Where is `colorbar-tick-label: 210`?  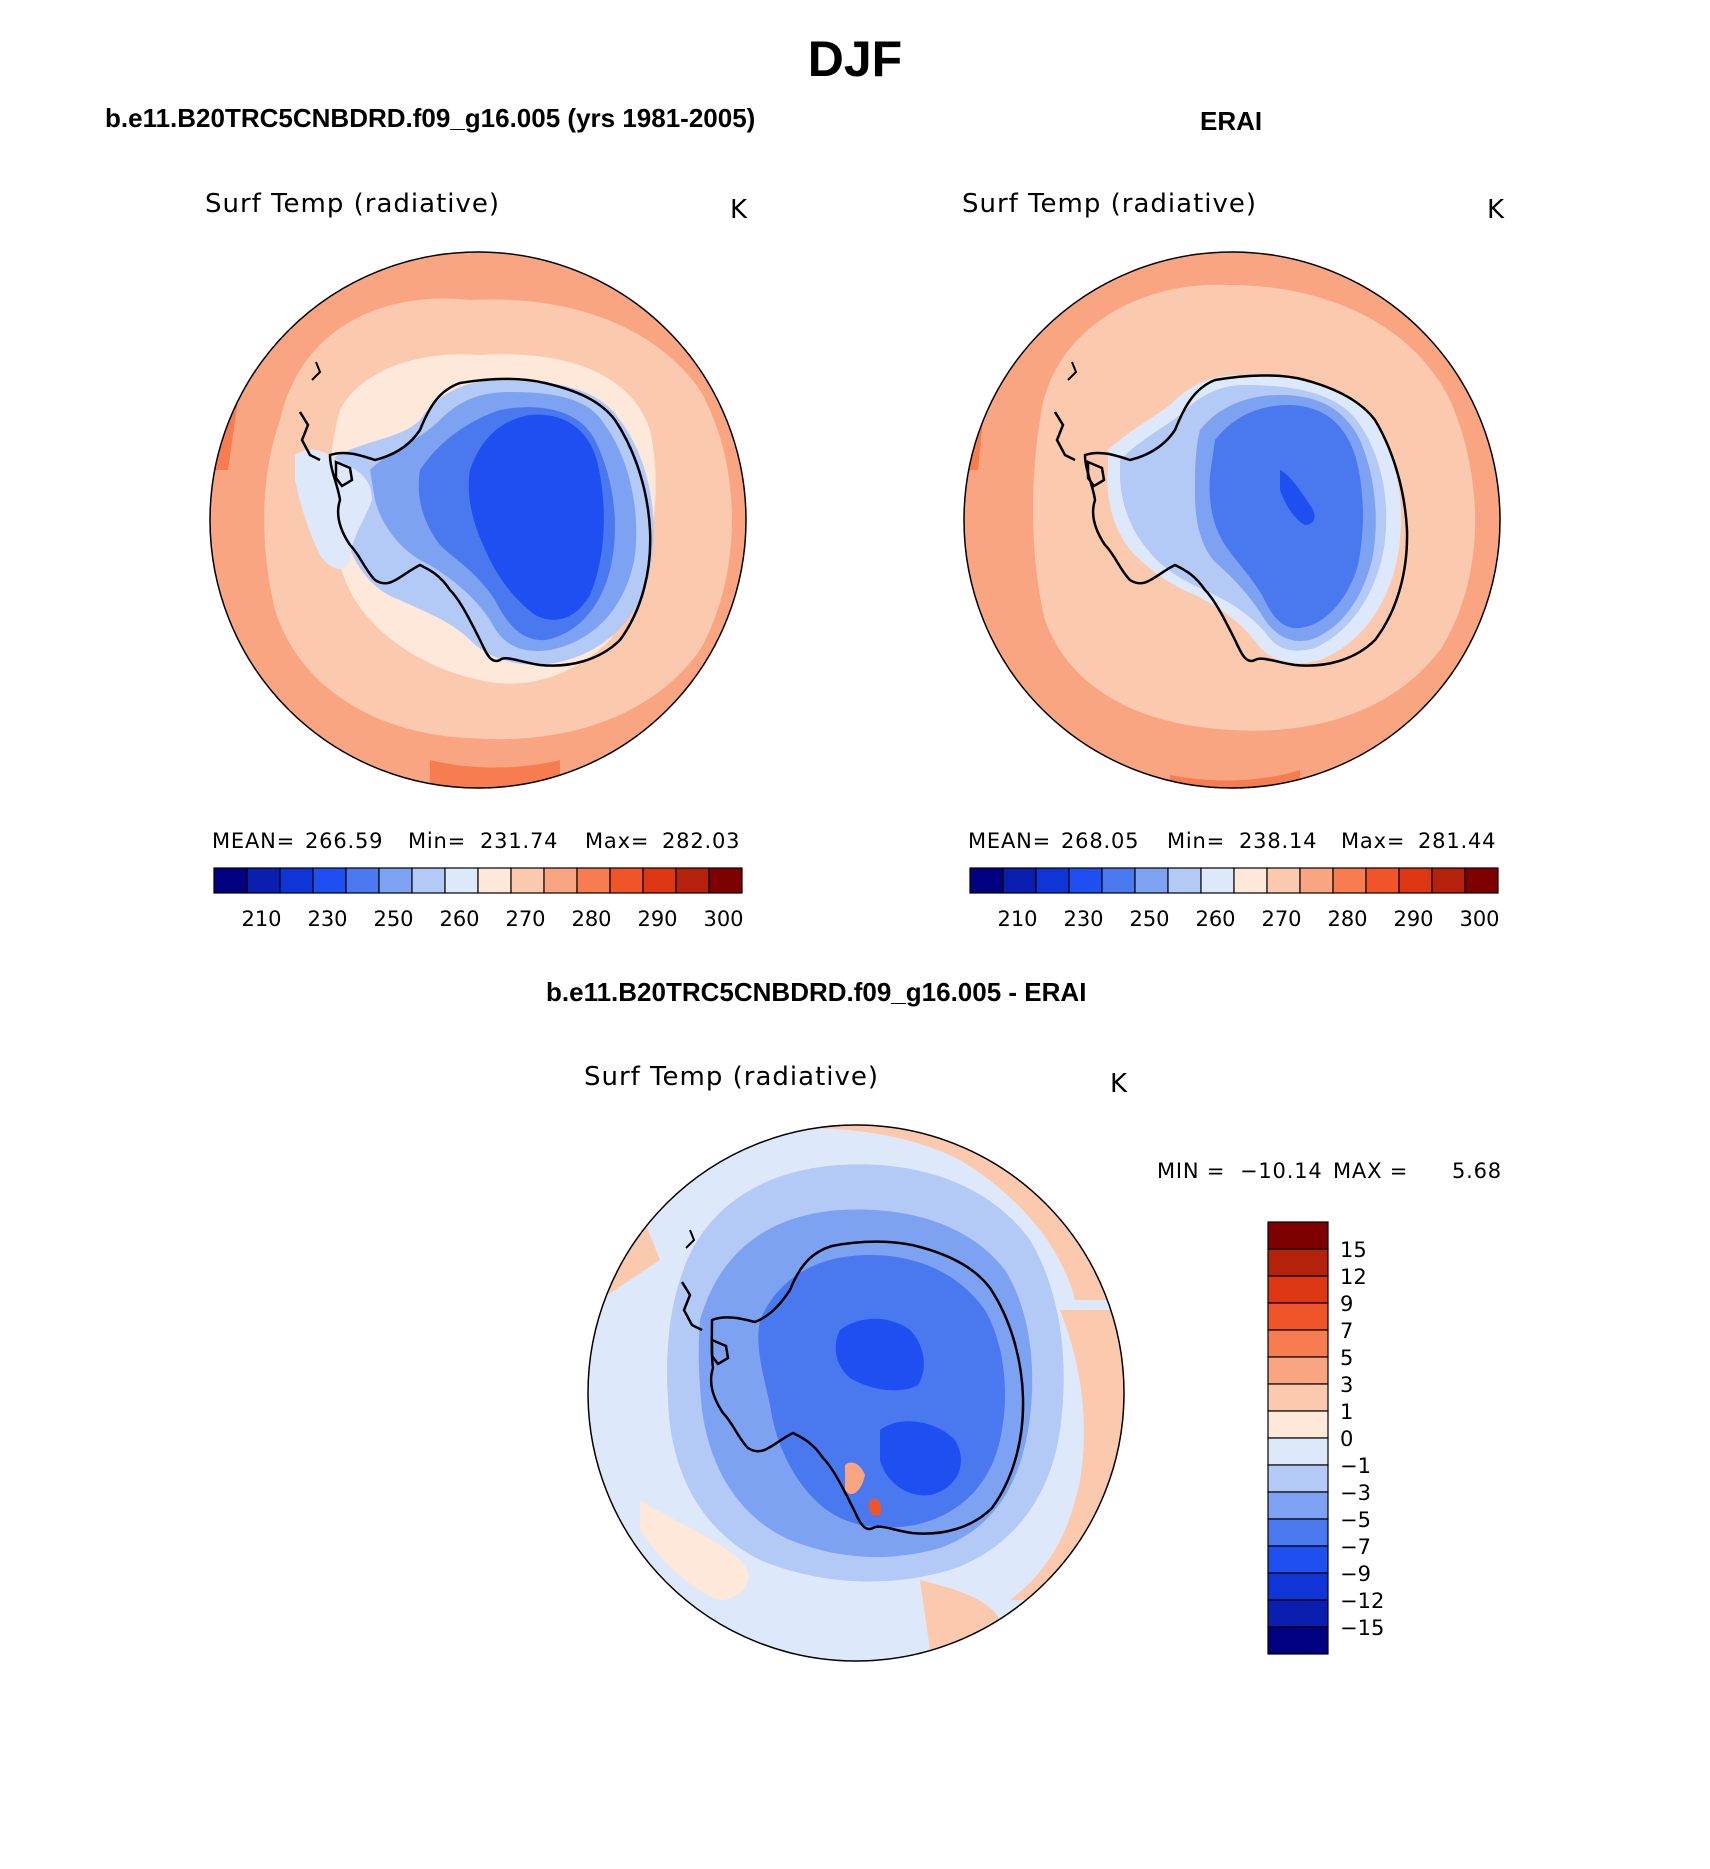 colorbar-tick-label: 210 is located at coordinates (261, 919).